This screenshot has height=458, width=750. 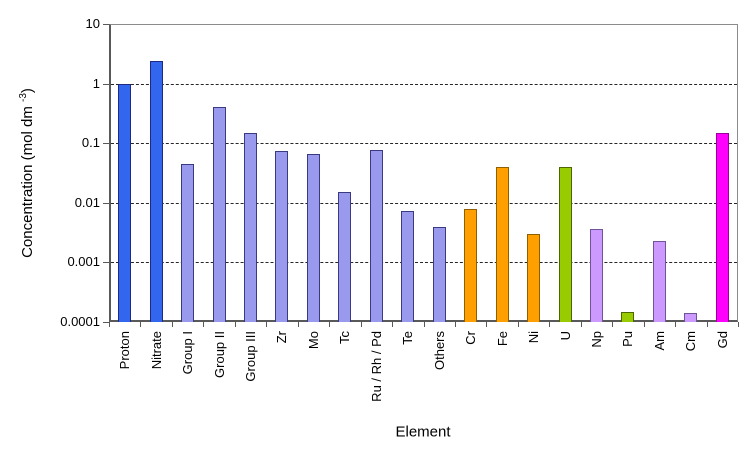 What do you see at coordinates (722, 227) in the screenshot?
I see `bar-gd` at bounding box center [722, 227].